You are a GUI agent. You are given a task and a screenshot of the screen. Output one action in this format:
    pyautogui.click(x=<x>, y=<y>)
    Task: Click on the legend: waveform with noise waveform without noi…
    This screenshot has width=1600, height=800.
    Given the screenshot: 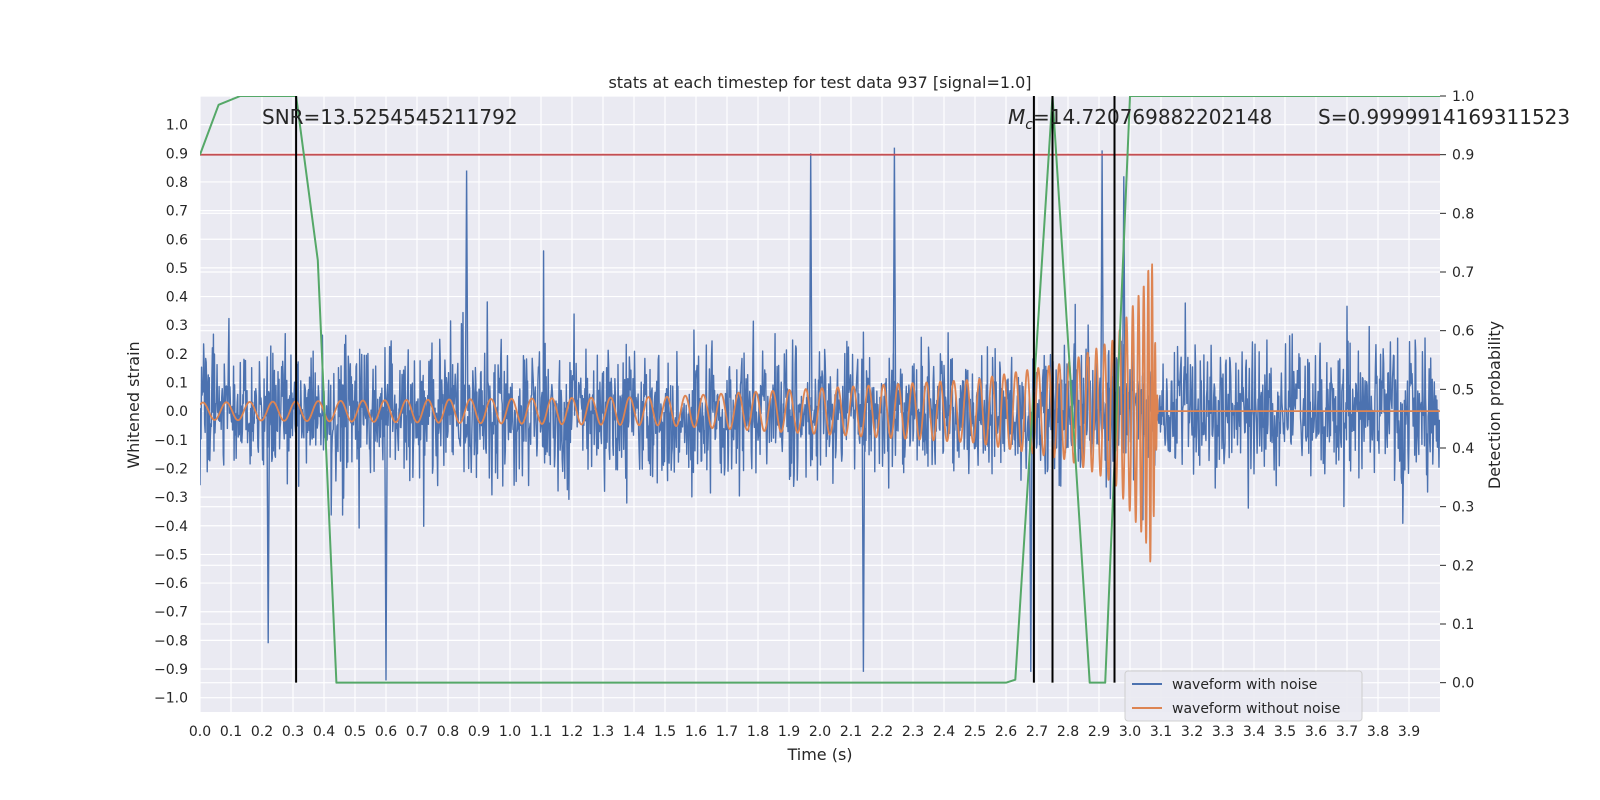 What is the action you would take?
    pyautogui.click(x=1243, y=696)
    